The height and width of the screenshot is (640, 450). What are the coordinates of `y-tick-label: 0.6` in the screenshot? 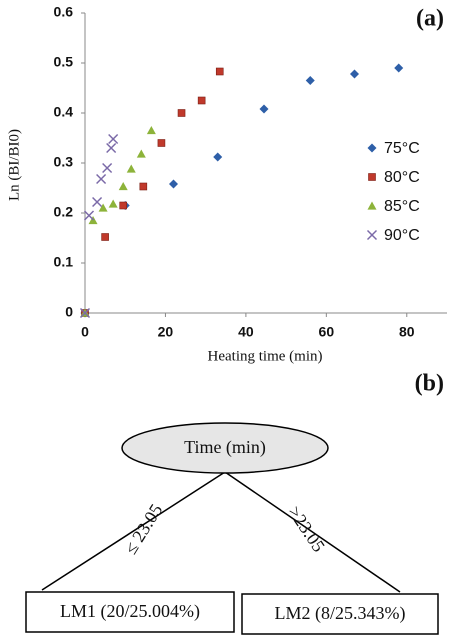 It's located at (64, 12).